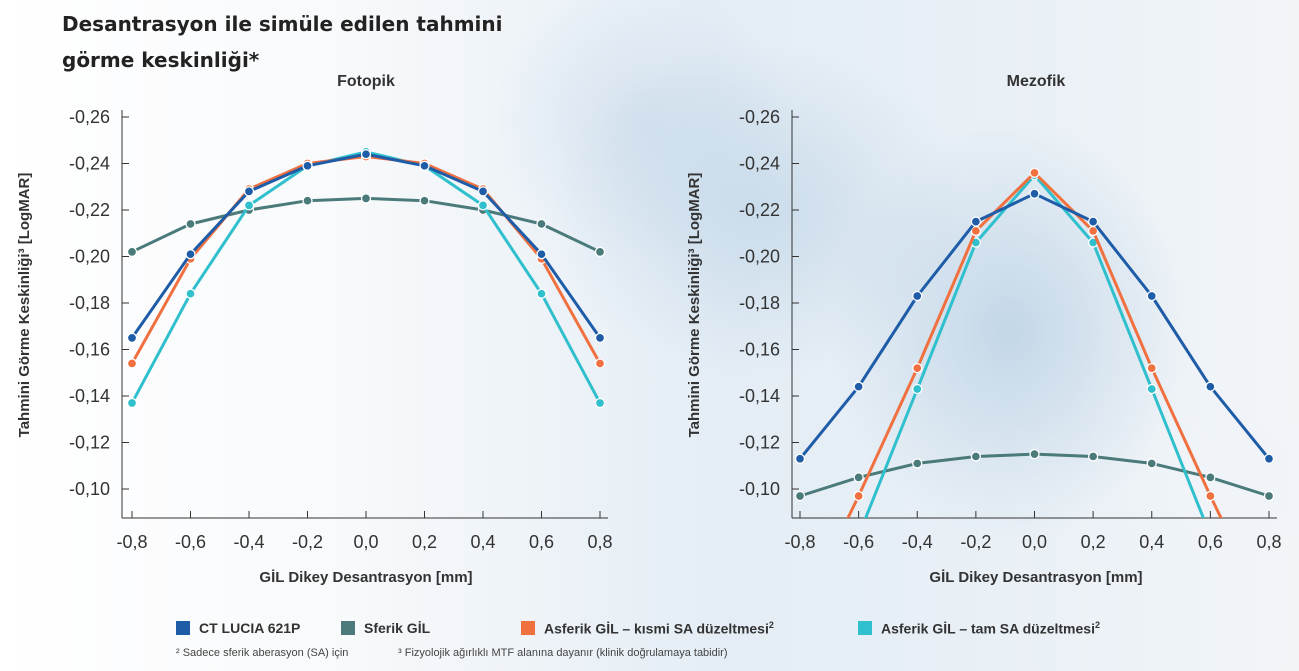  Describe the element at coordinates (647, 628) in the screenshot. I see `legend-item-asferik-kismi: Asferik GİL – kısmi SA düzeltmesi2` at that location.